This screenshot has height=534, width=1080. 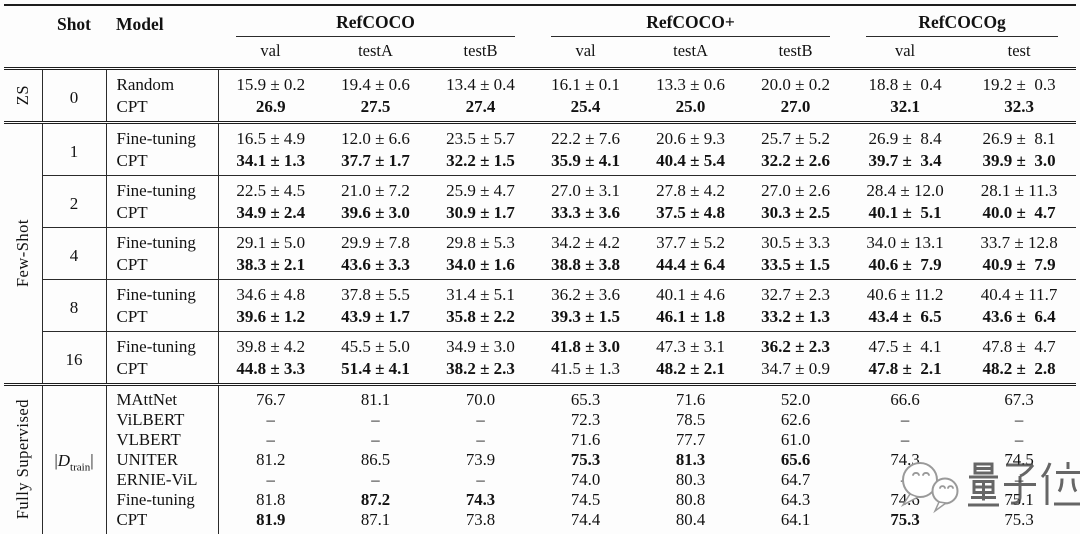 I want to click on value-cell: 39.6 ± 3.0, so click(x=375, y=212).